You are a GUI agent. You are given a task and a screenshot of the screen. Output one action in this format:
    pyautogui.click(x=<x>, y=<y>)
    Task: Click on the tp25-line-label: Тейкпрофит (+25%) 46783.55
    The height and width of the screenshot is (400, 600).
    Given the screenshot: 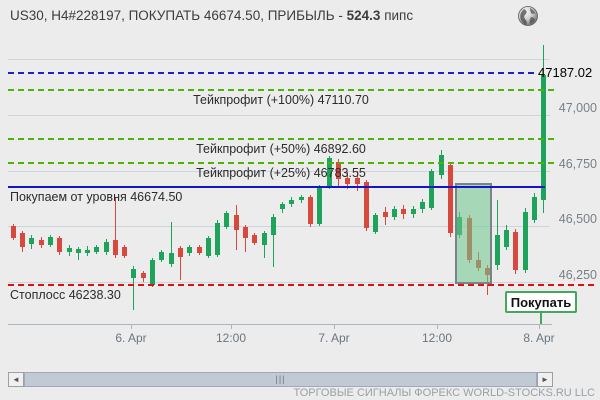 What is the action you would take?
    pyautogui.click(x=281, y=173)
    